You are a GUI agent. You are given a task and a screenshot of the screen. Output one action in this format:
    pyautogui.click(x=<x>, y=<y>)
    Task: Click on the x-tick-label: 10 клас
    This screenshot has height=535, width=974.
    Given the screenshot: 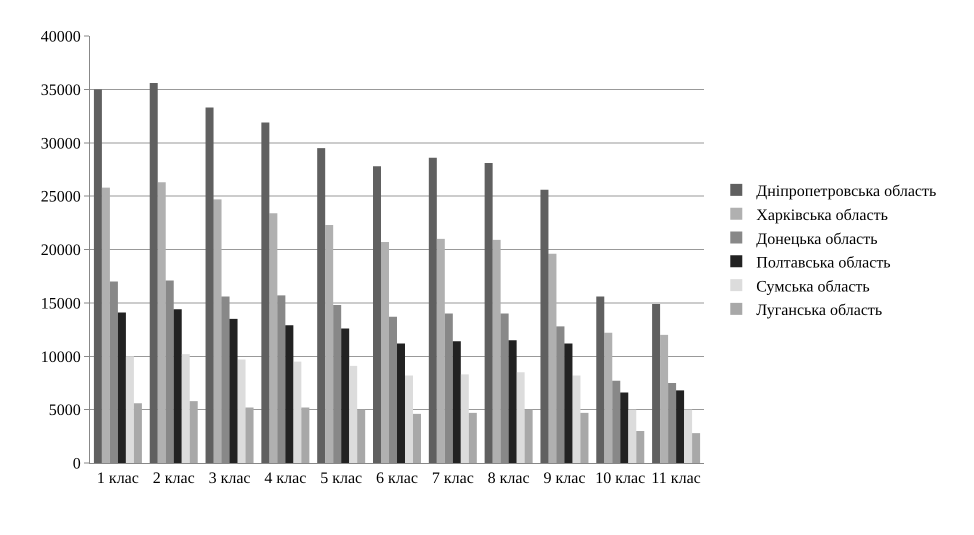 What is the action you would take?
    pyautogui.click(x=620, y=479)
    